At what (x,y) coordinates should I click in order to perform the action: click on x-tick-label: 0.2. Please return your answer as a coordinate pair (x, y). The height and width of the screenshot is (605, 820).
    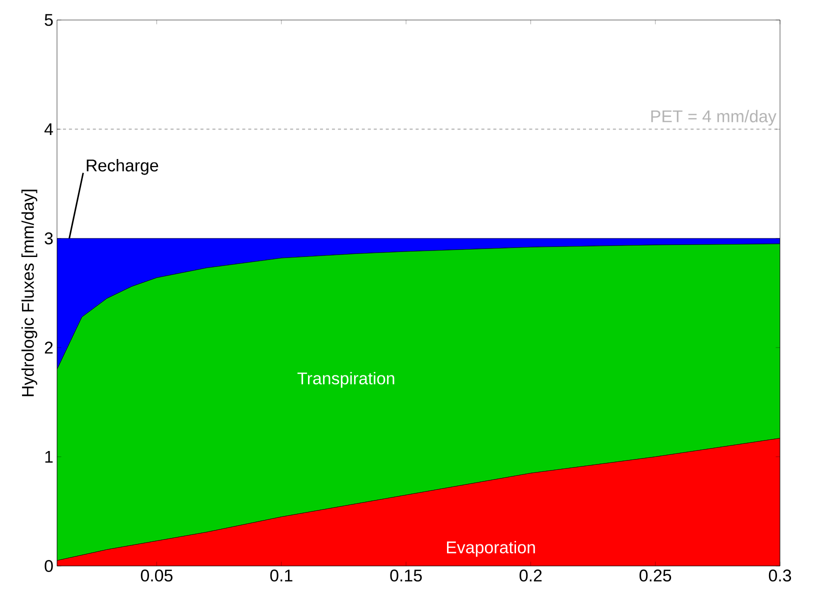
    Looking at the image, I should click on (531, 576).